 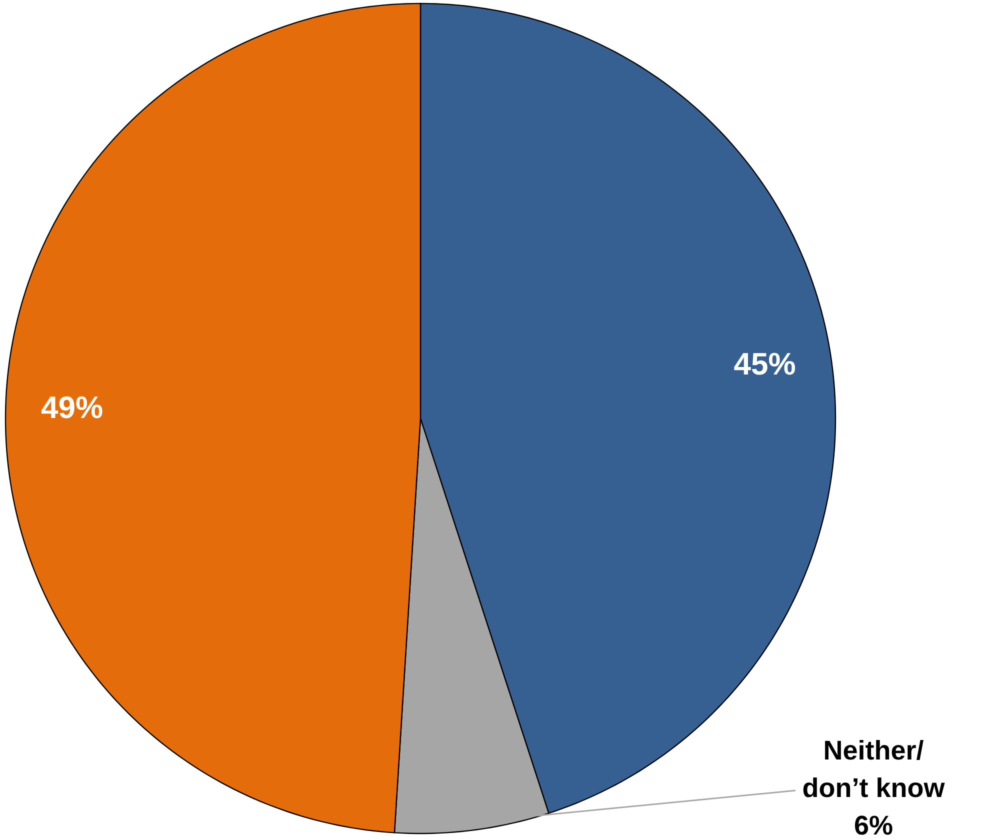 I want to click on slice-label: Neither/ don’t know, so click(x=874, y=769).